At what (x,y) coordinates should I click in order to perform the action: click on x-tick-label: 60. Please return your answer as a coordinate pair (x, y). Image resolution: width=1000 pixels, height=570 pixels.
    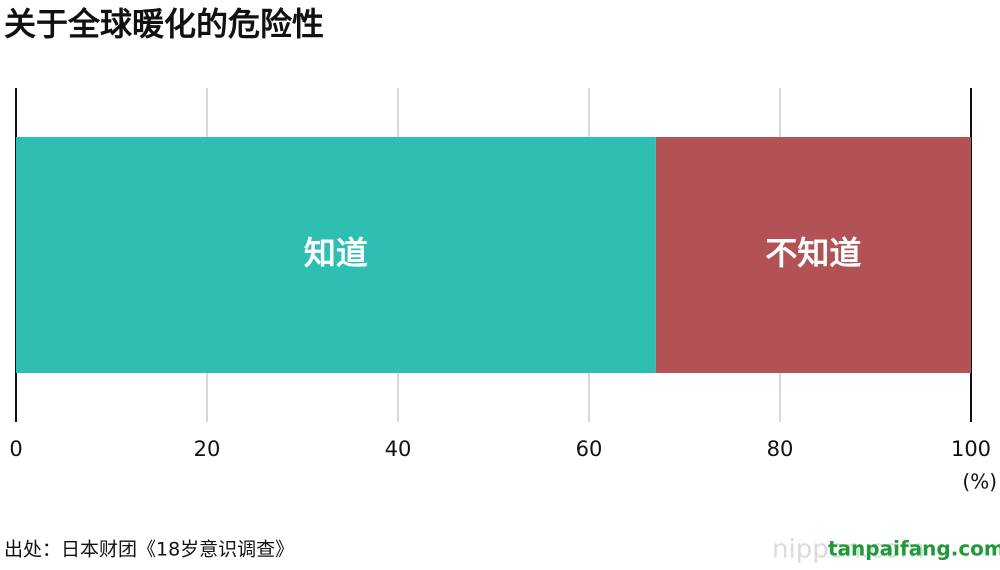
    Looking at the image, I should click on (589, 449).